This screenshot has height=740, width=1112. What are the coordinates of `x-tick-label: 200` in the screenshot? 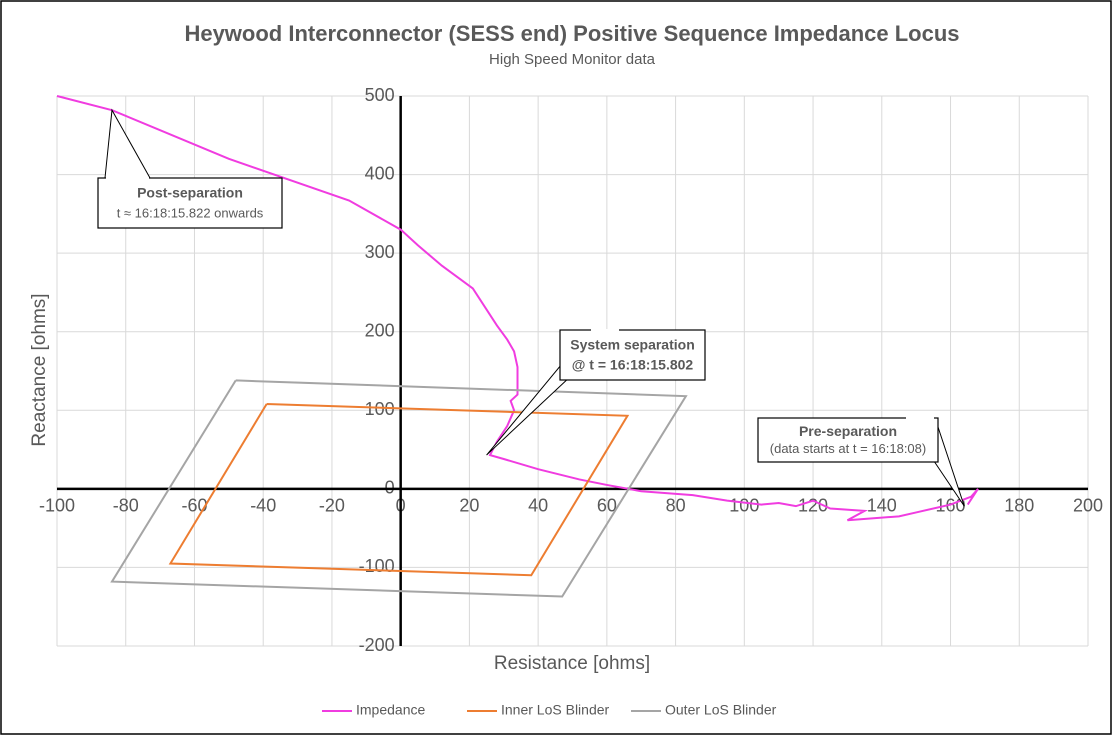 It's located at (1088, 506).